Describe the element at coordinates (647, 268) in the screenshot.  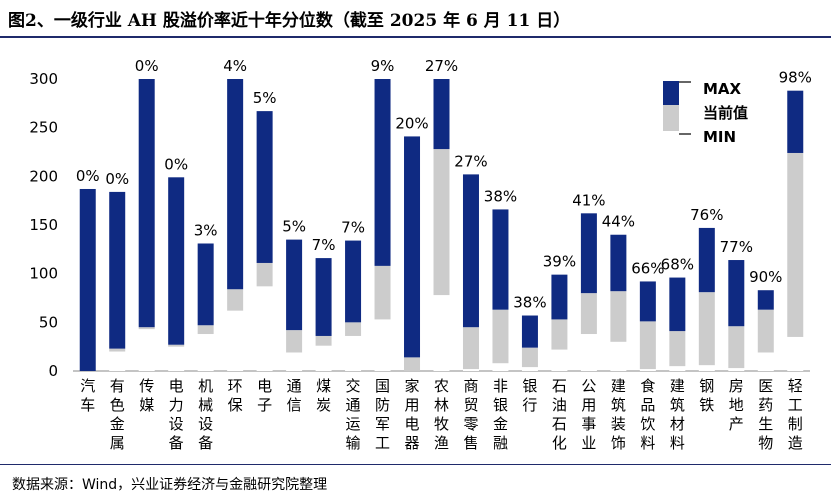
I see `percentile-label: 66%` at that location.